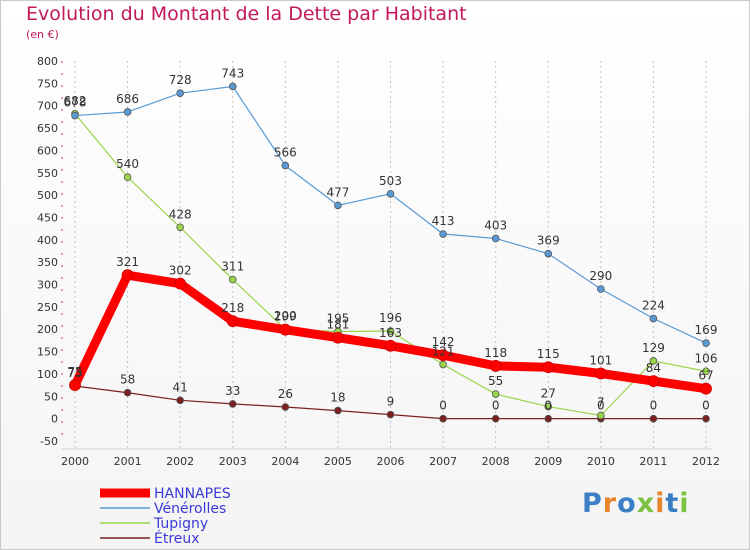 Image resolution: width=750 pixels, height=550 pixels. What do you see at coordinates (177, 538) in the screenshot?
I see `legend-label: Étreux` at bounding box center [177, 538].